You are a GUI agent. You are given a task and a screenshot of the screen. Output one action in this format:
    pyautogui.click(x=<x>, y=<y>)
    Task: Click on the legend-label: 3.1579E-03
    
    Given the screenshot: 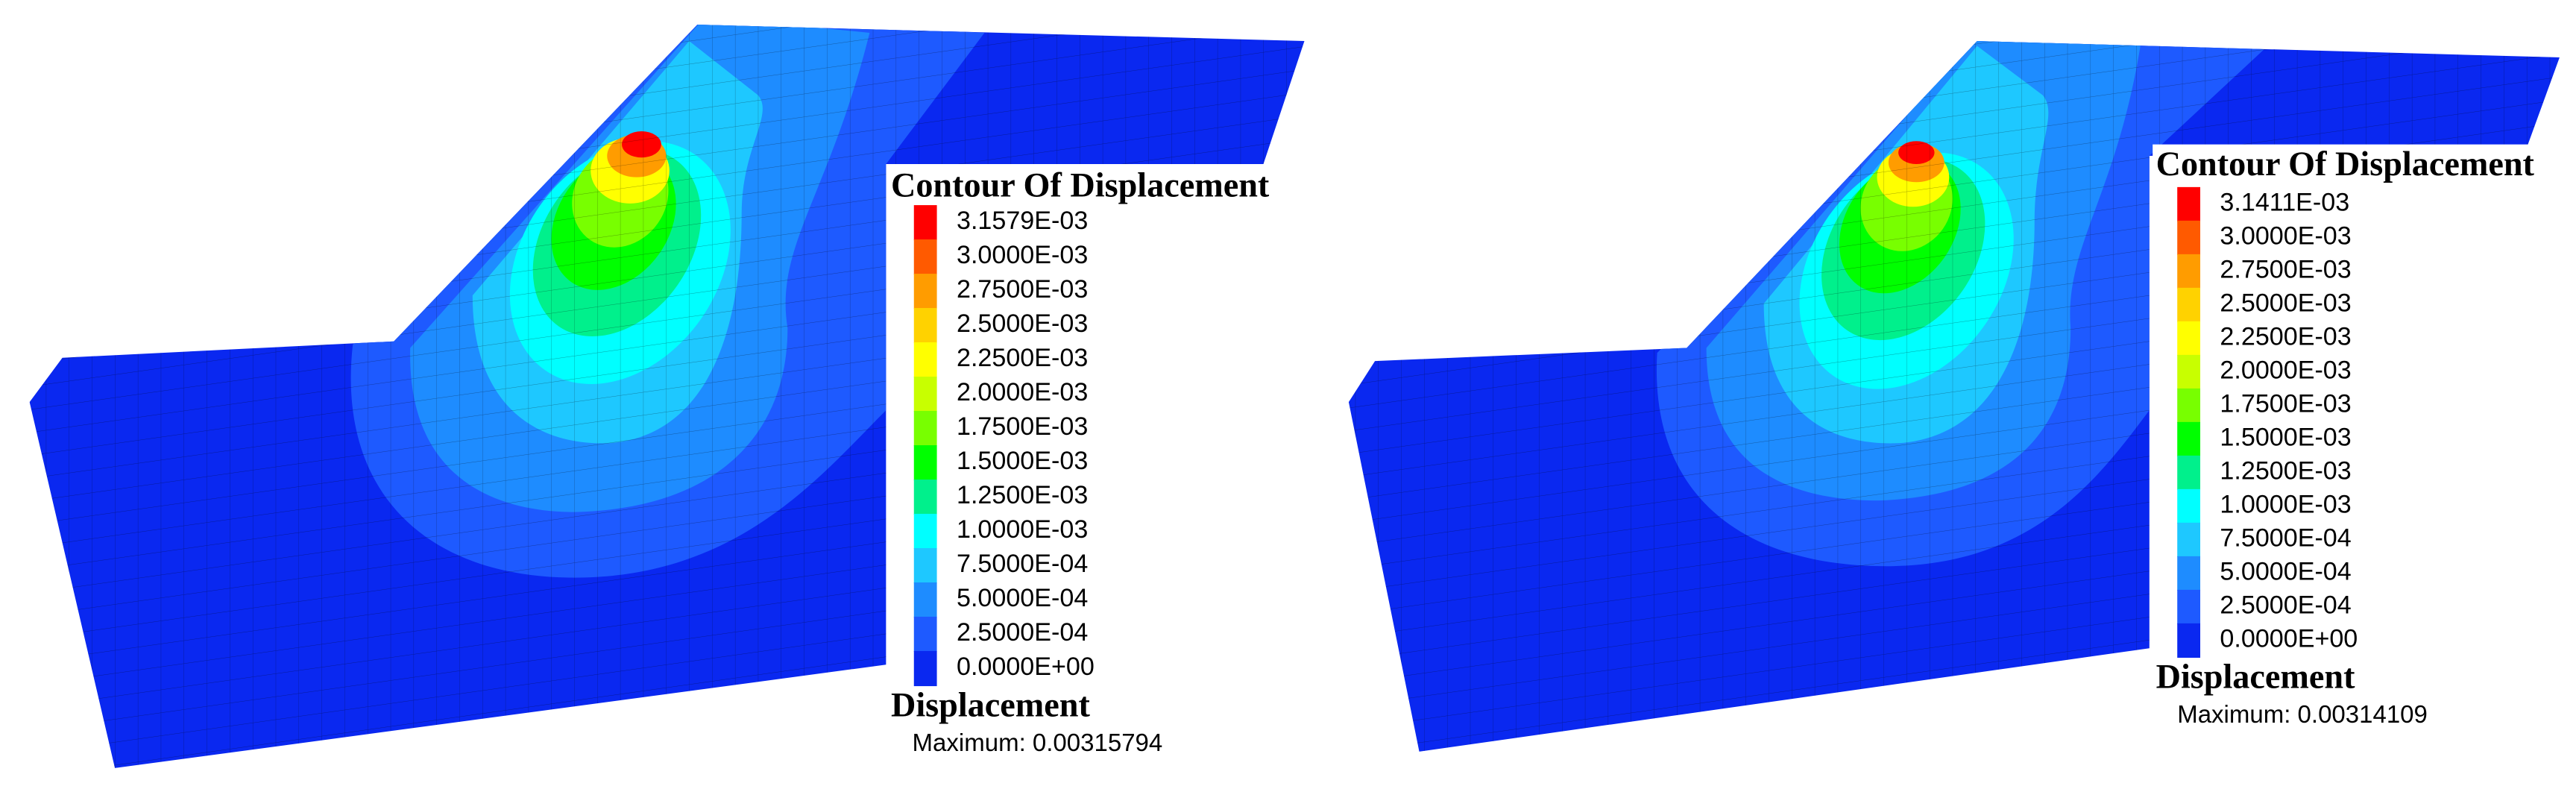 What is the action you would take?
    pyautogui.click(x=1022, y=221)
    